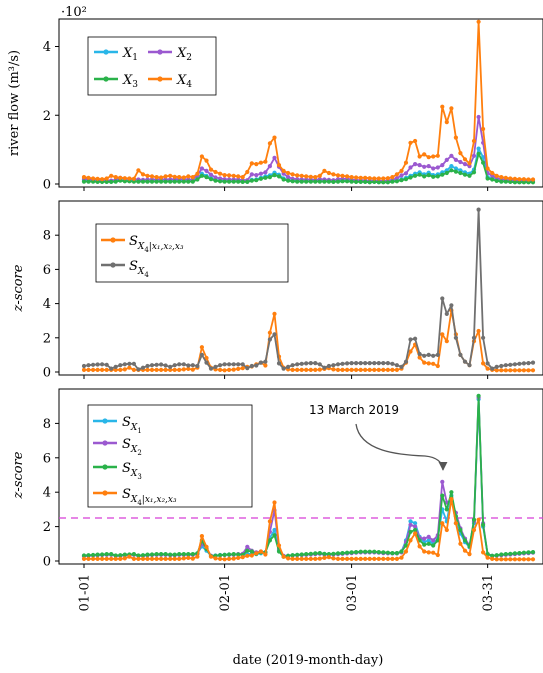 This screenshot has height=673, width=543. What do you see at coordinates (74, 12) in the screenshot?
I see `exponent-label: ·10²` at bounding box center [74, 12].